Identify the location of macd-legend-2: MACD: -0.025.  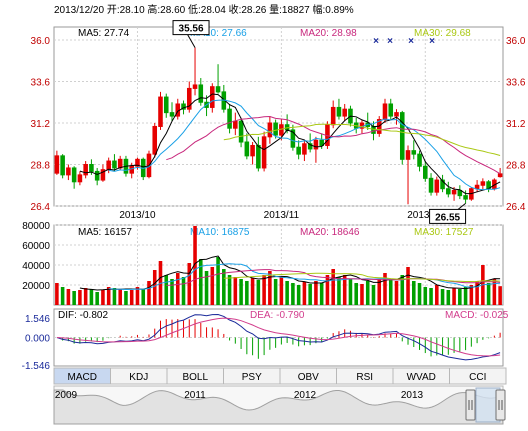
(477, 315).